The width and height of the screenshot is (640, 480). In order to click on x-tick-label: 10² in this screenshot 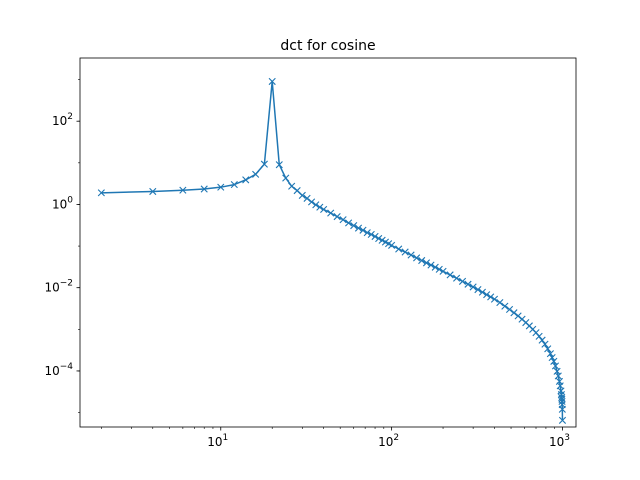, I will do `click(388, 441)`.